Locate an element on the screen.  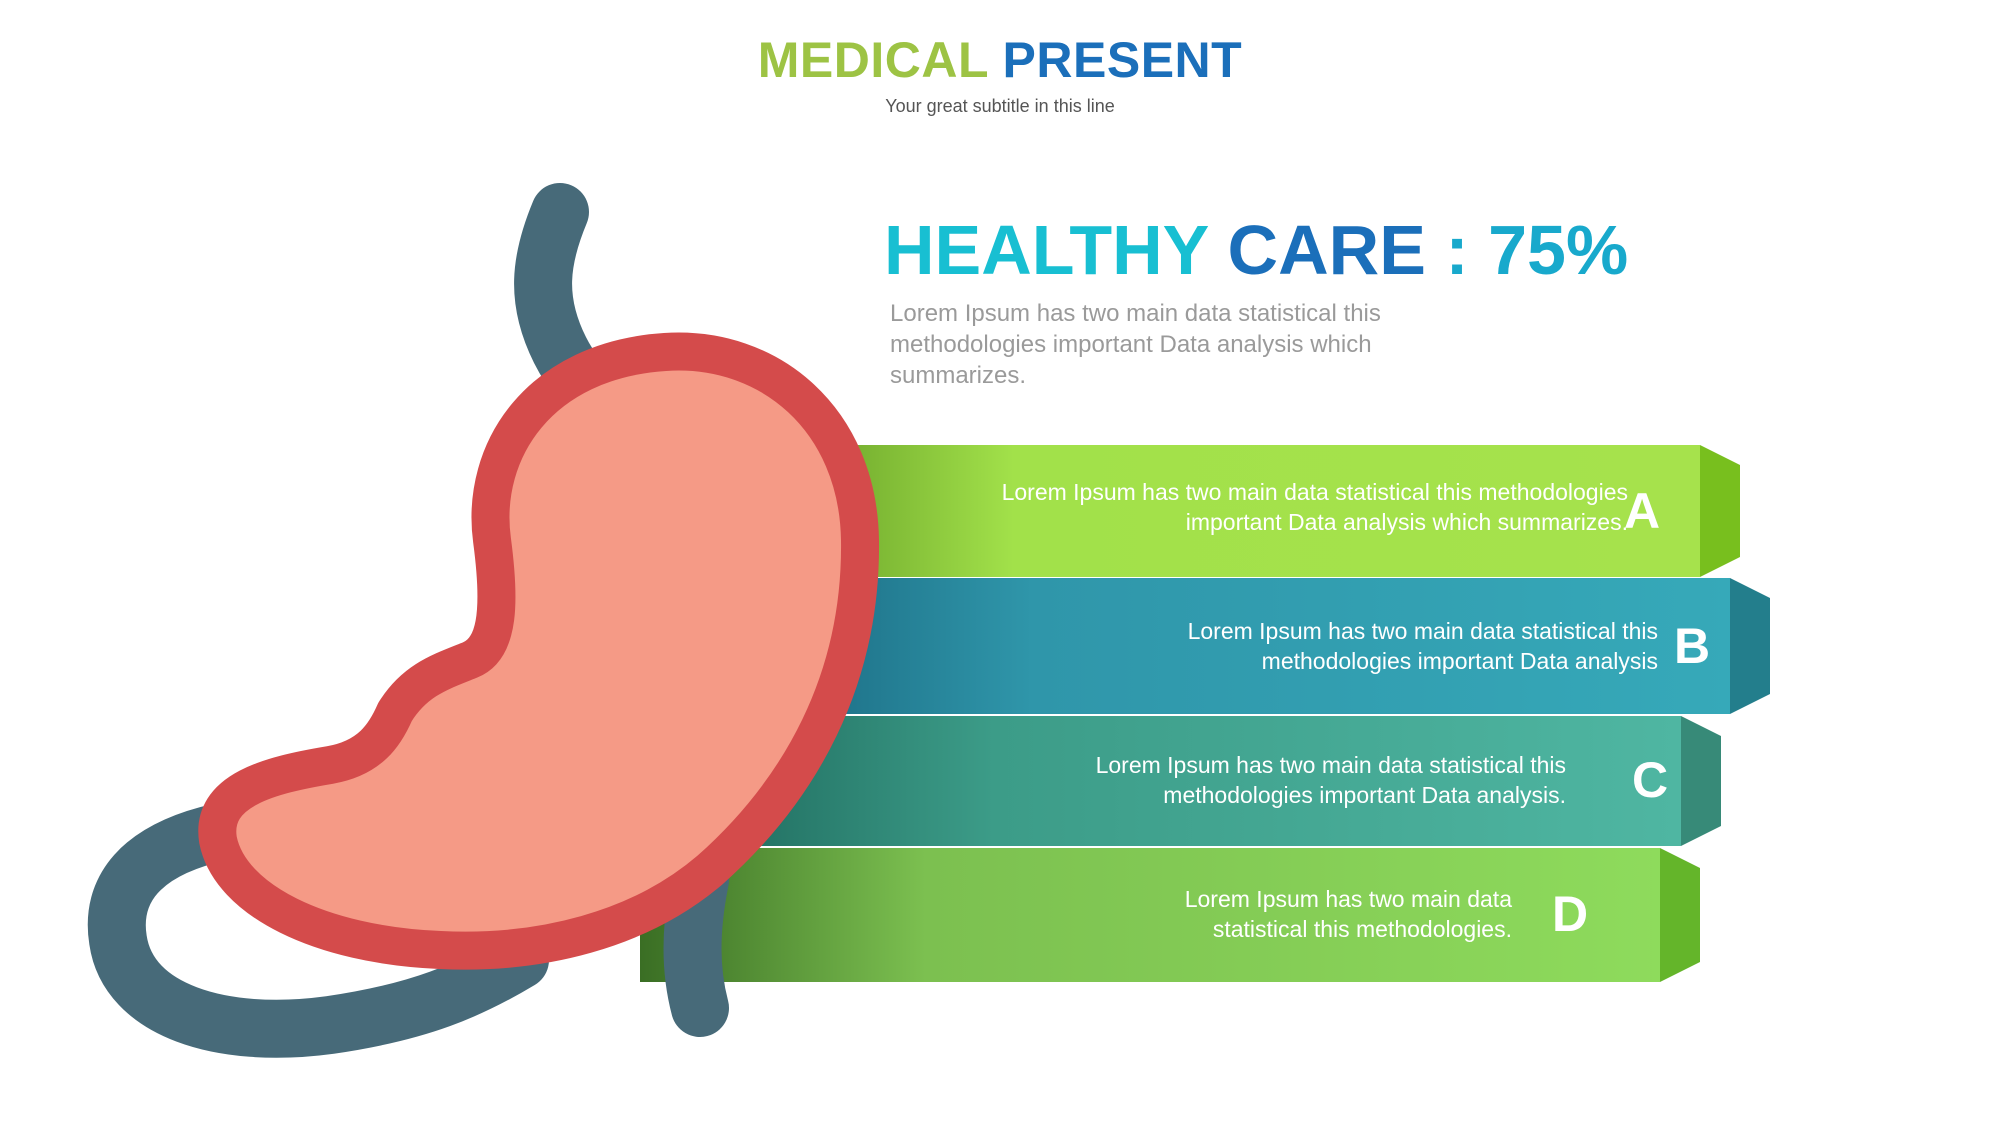
headline-part2: CARE is located at coordinates (1326, 250).